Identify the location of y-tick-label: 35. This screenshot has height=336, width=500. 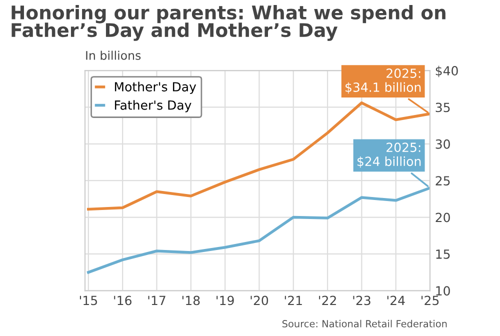
(443, 107).